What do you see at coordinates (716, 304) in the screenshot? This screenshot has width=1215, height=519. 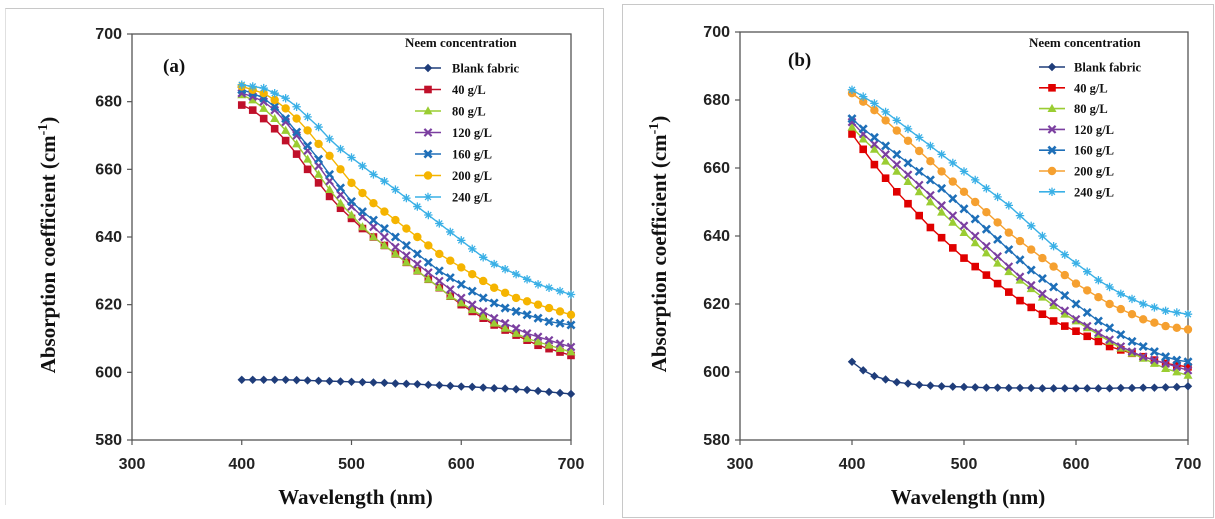 I see `y-tick-label: 620` at bounding box center [716, 304].